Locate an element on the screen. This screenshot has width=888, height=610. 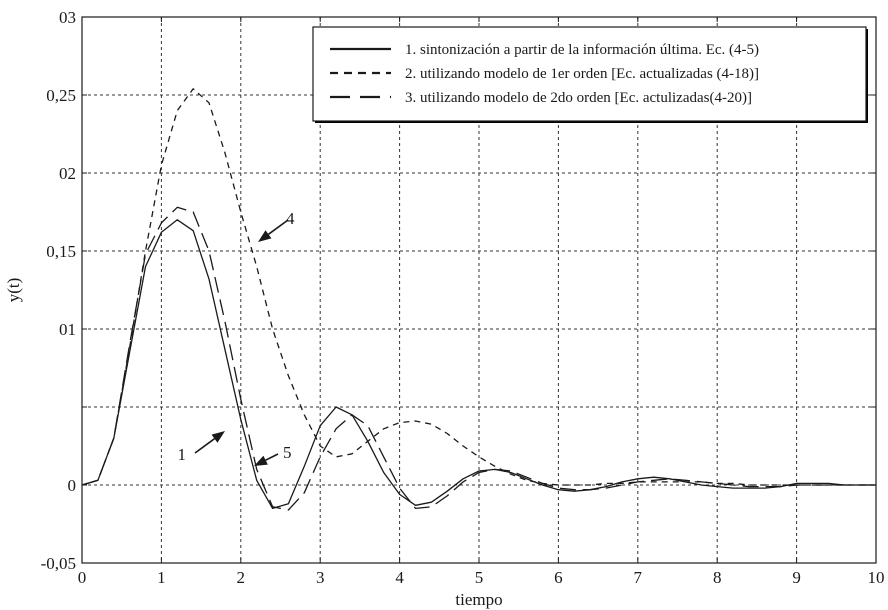
y-tick-label-3: 01 is located at coordinates (67, 329).